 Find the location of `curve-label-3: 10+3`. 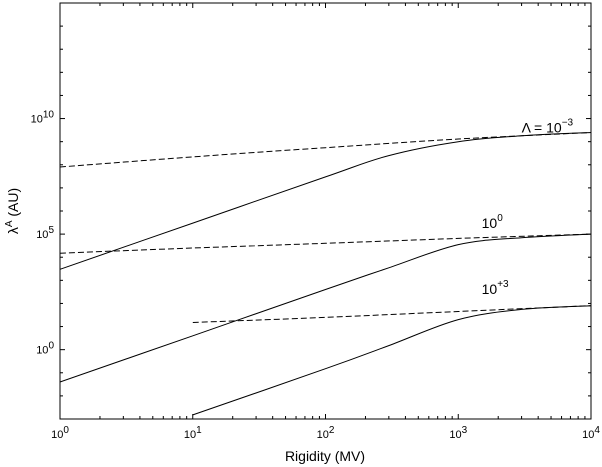

curve-label-3: 10+3 is located at coordinates (495, 288).